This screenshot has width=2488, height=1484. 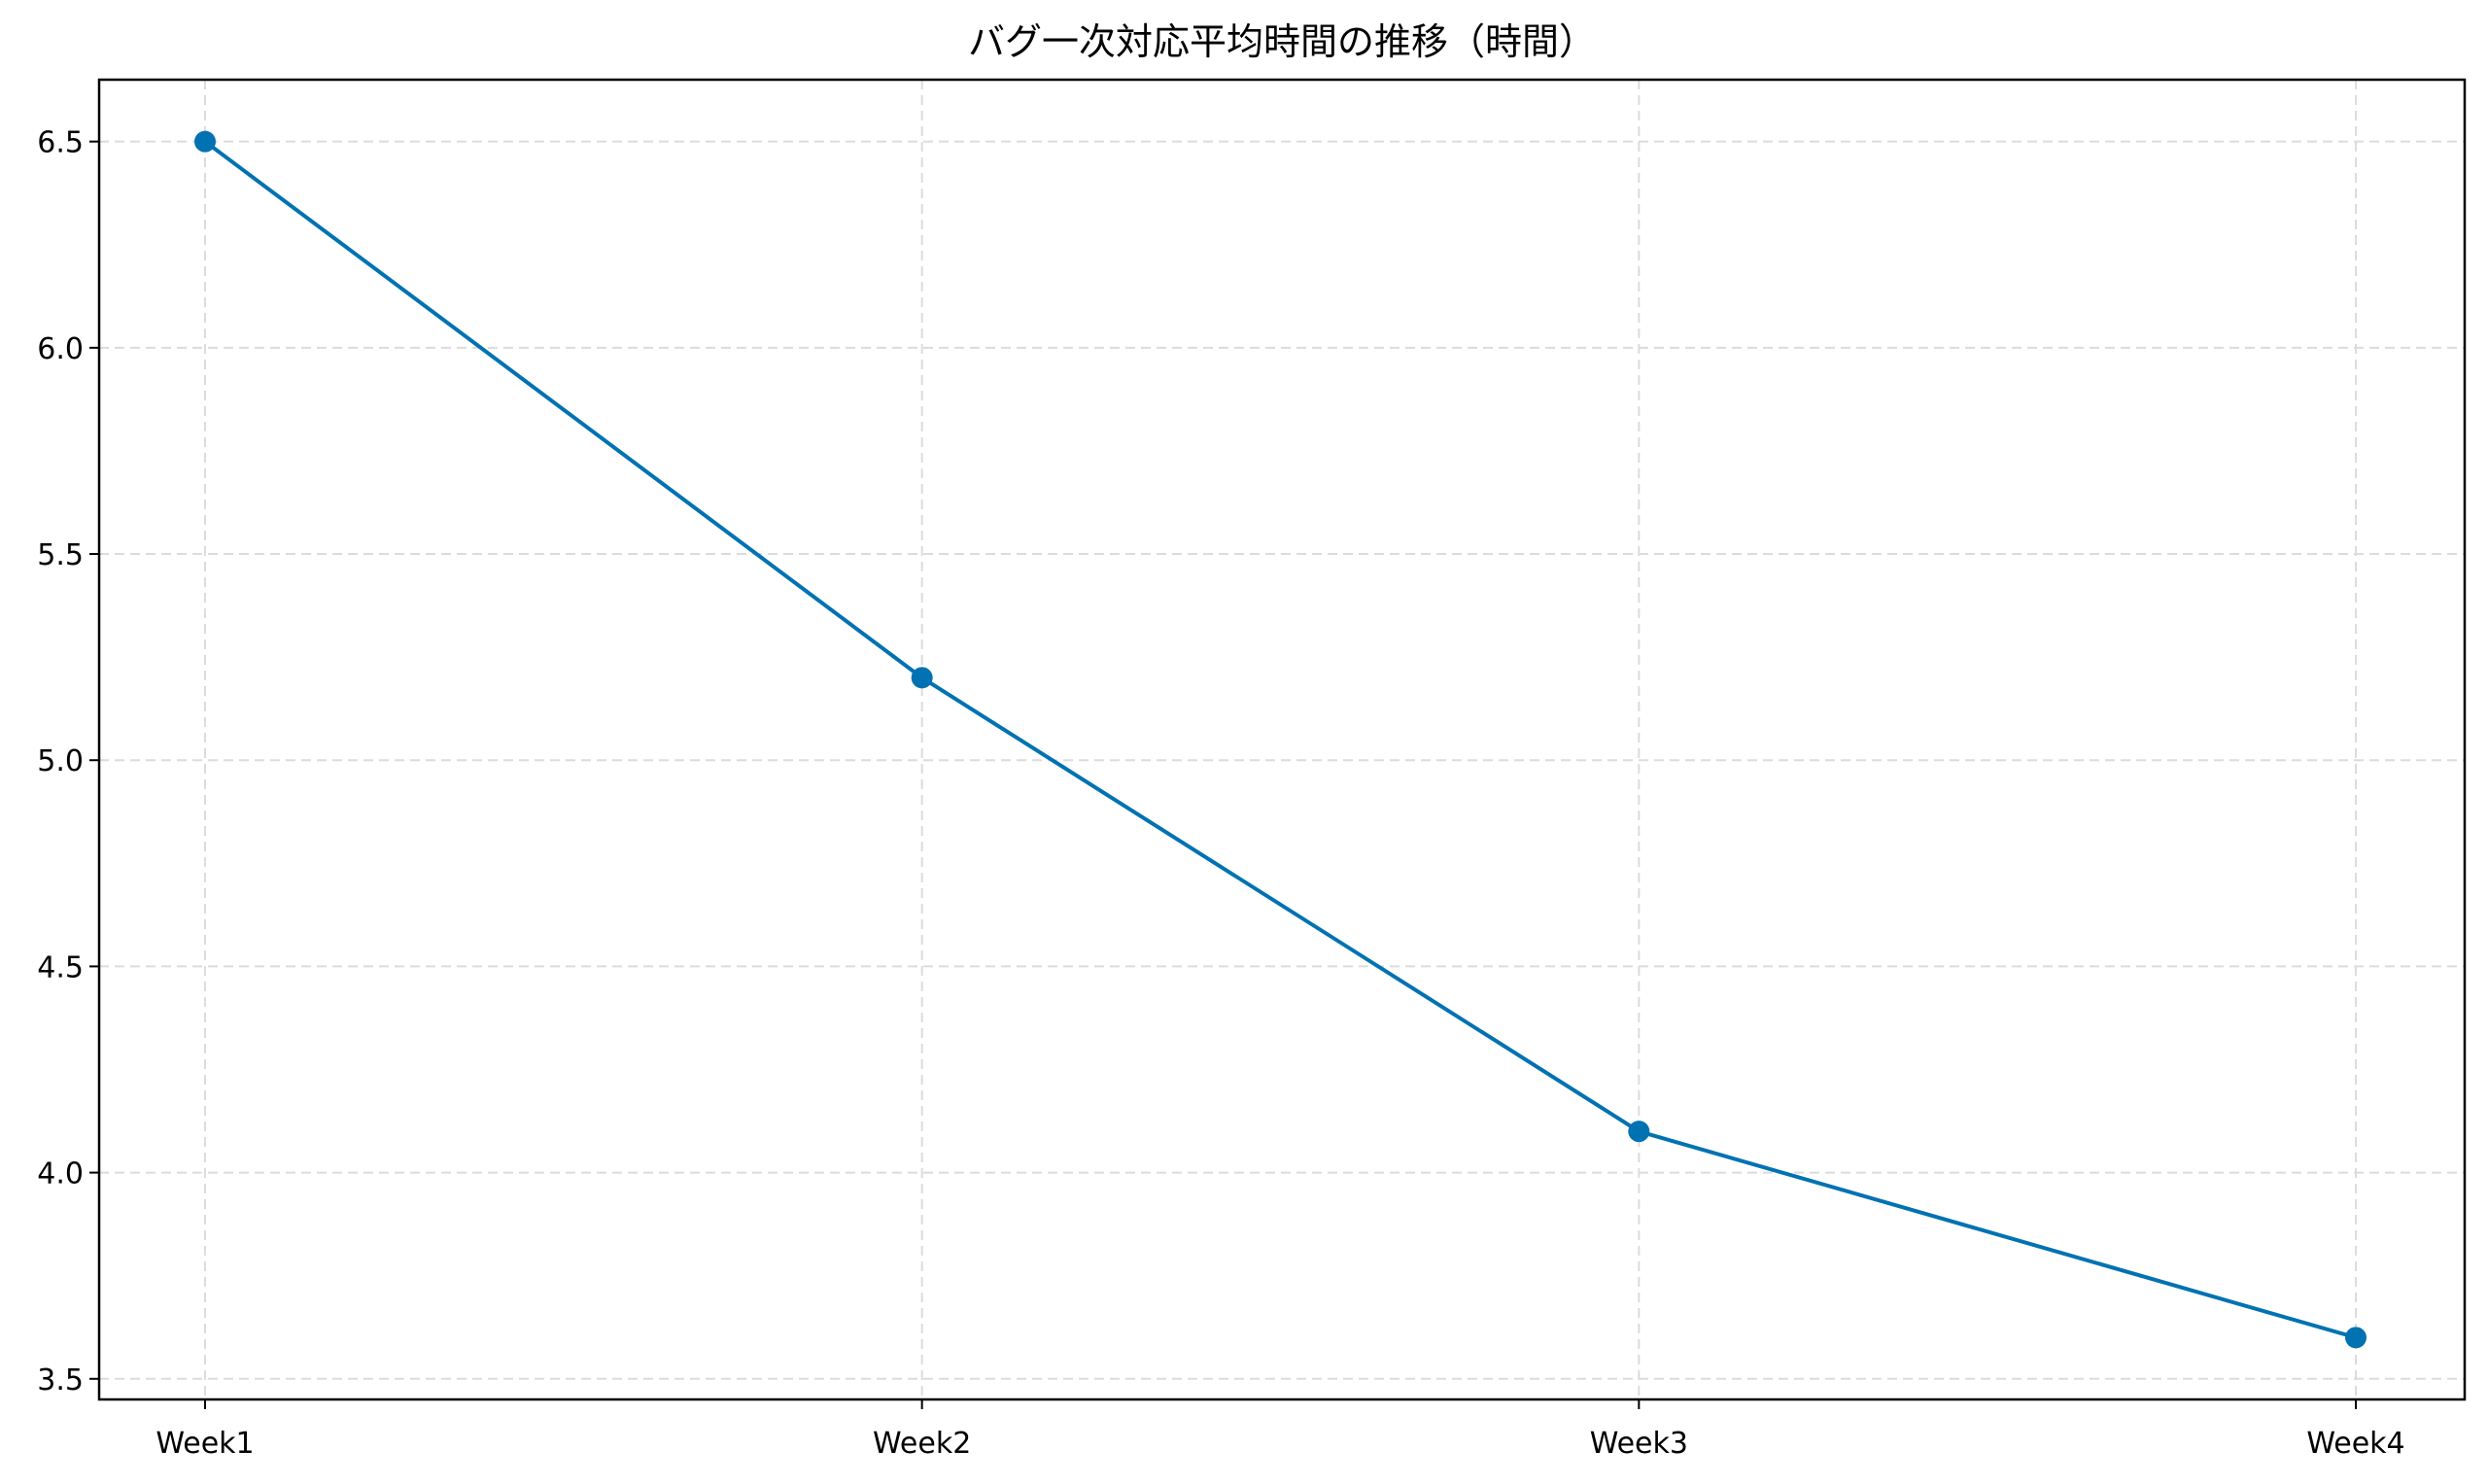 I want to click on chart-title: バグ一次対応平均時間の推移（時間）, so click(x=1282, y=41).